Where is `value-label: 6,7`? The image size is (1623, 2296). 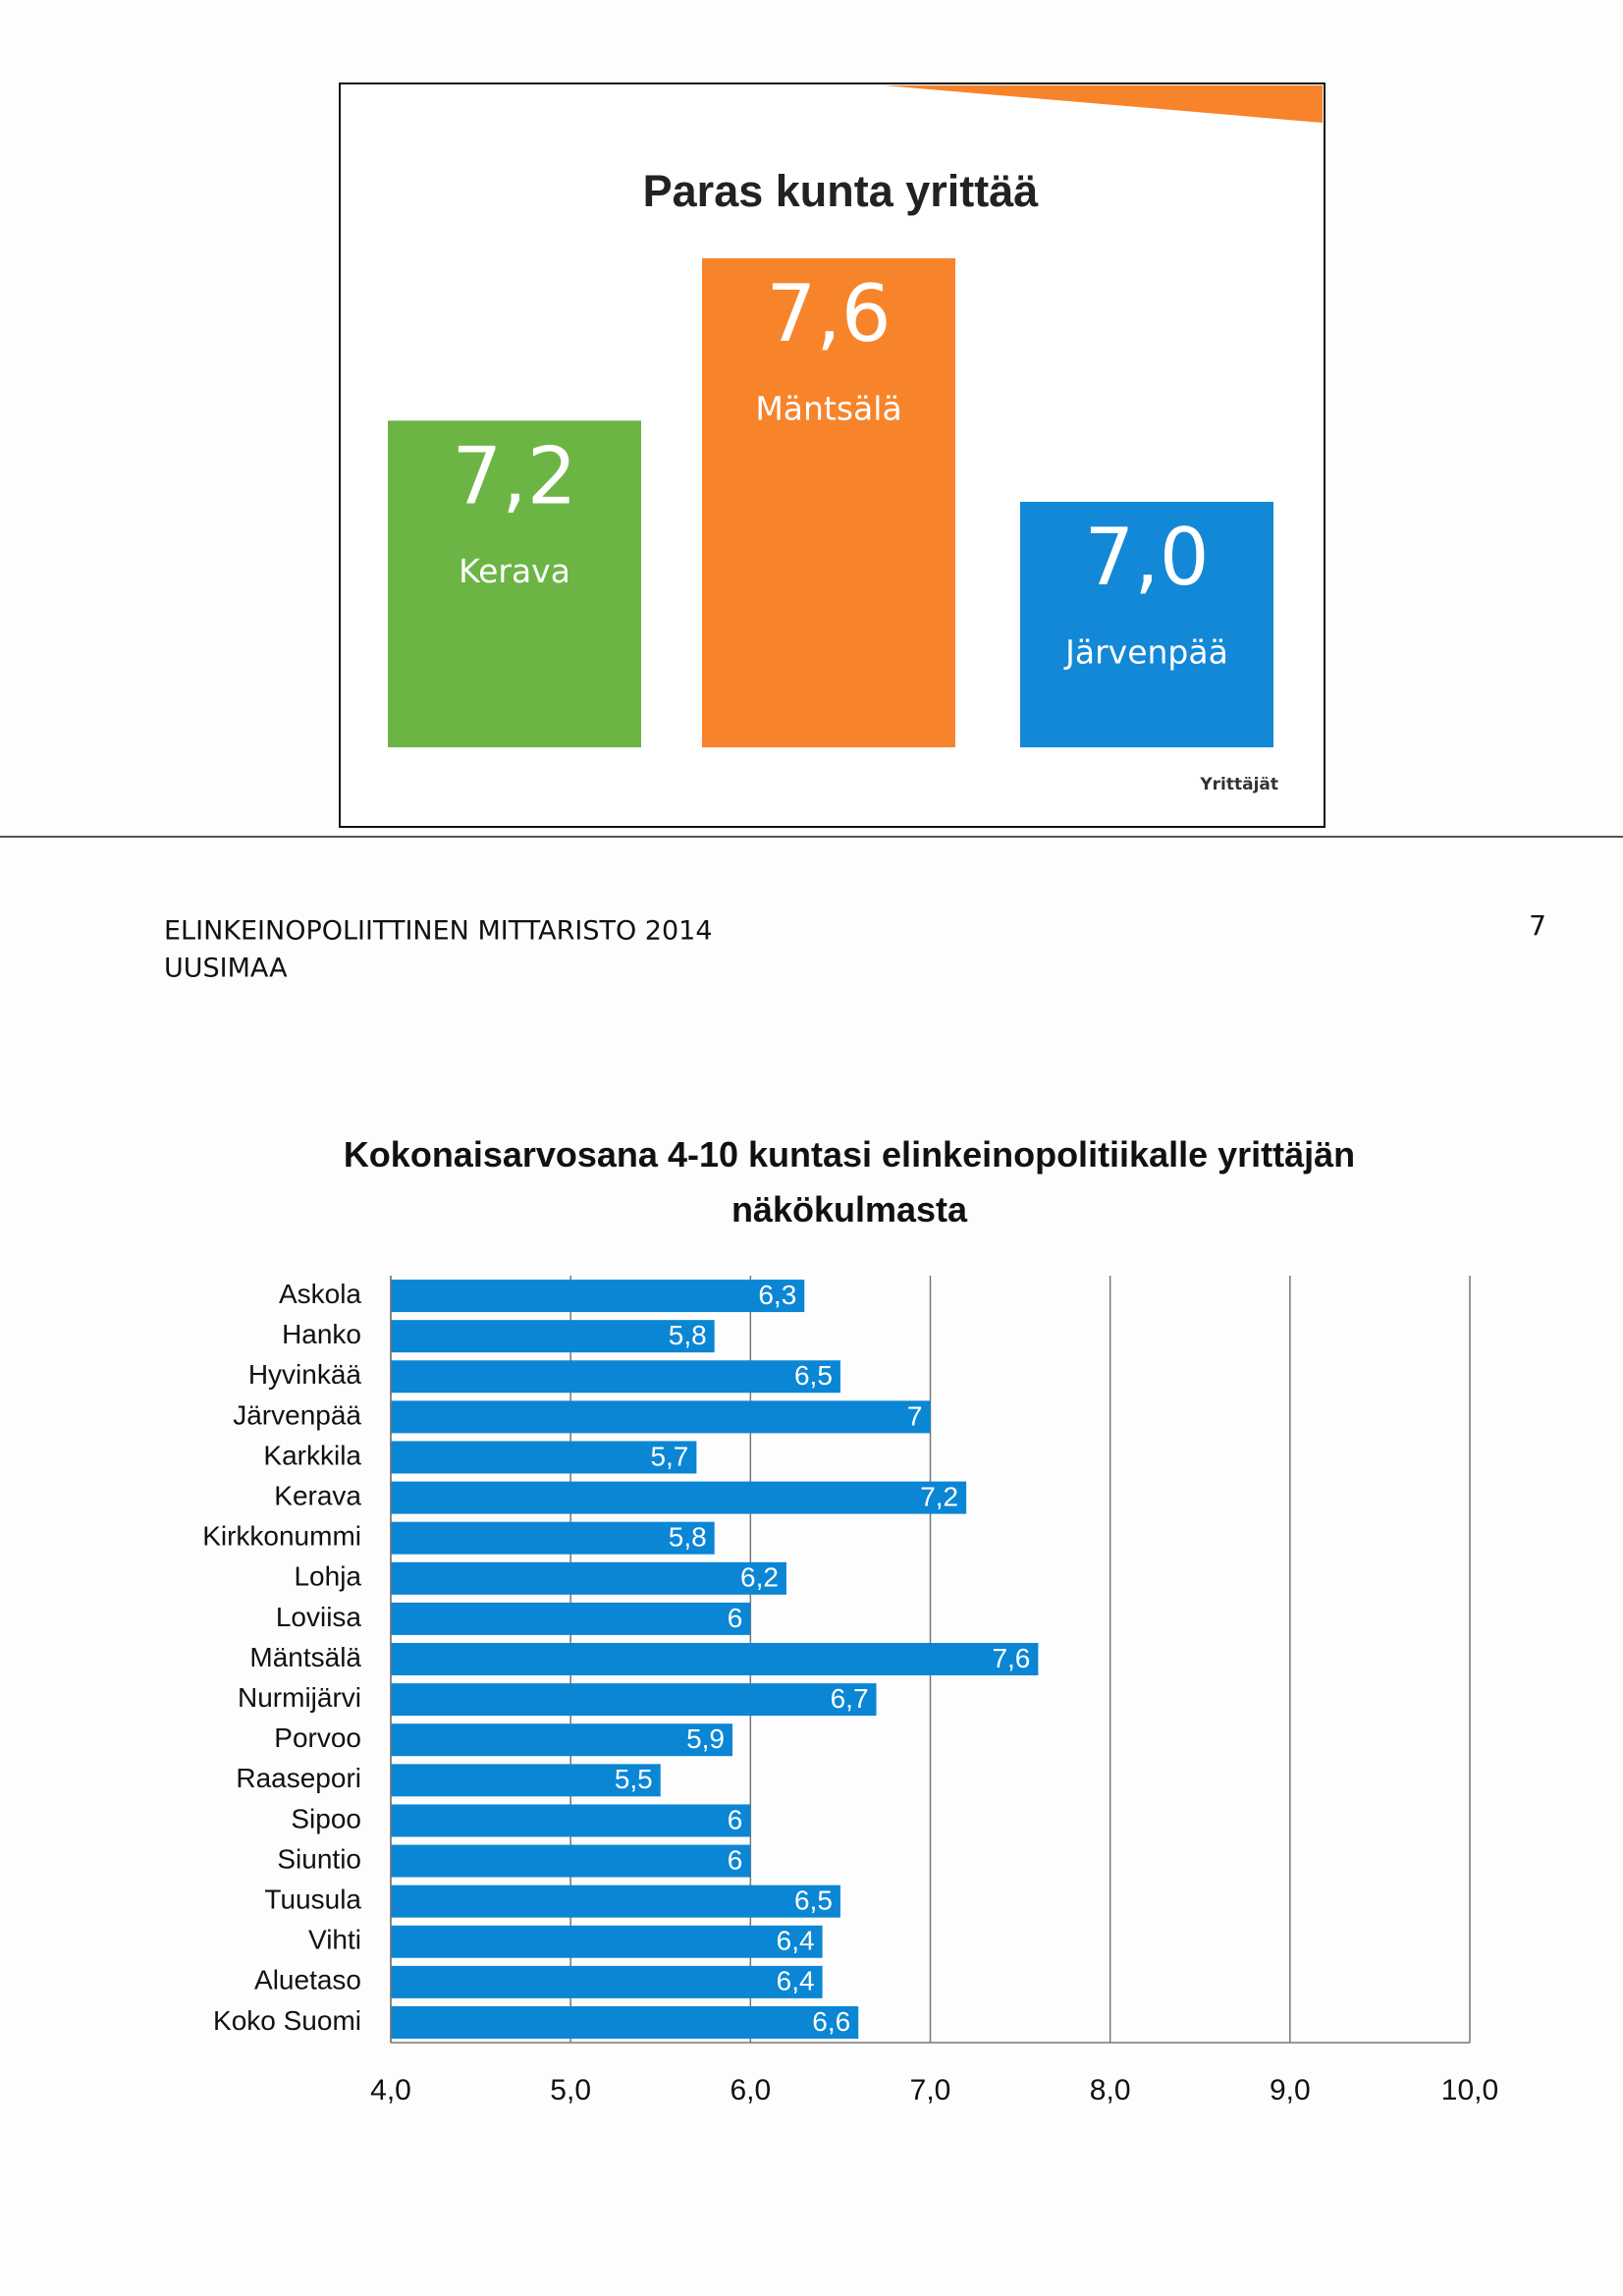 value-label: 6,7 is located at coordinates (850, 1698).